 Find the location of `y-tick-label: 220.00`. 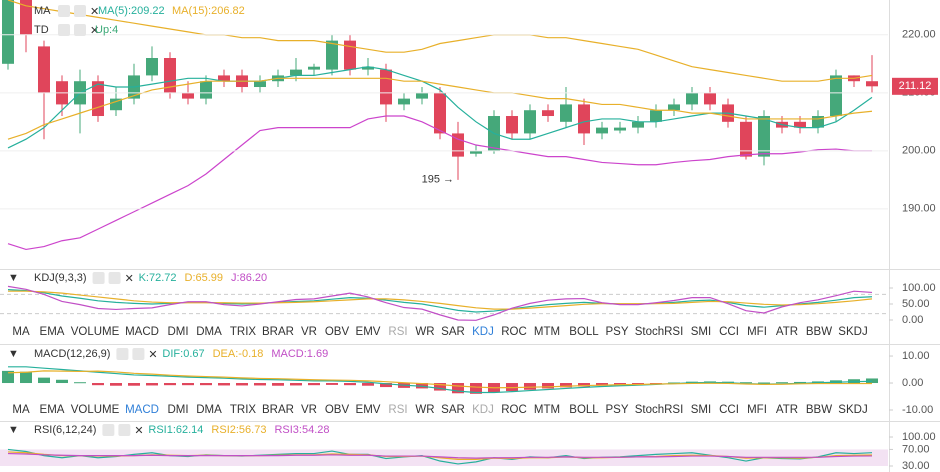

y-tick-label: 220.00 is located at coordinates (919, 35).